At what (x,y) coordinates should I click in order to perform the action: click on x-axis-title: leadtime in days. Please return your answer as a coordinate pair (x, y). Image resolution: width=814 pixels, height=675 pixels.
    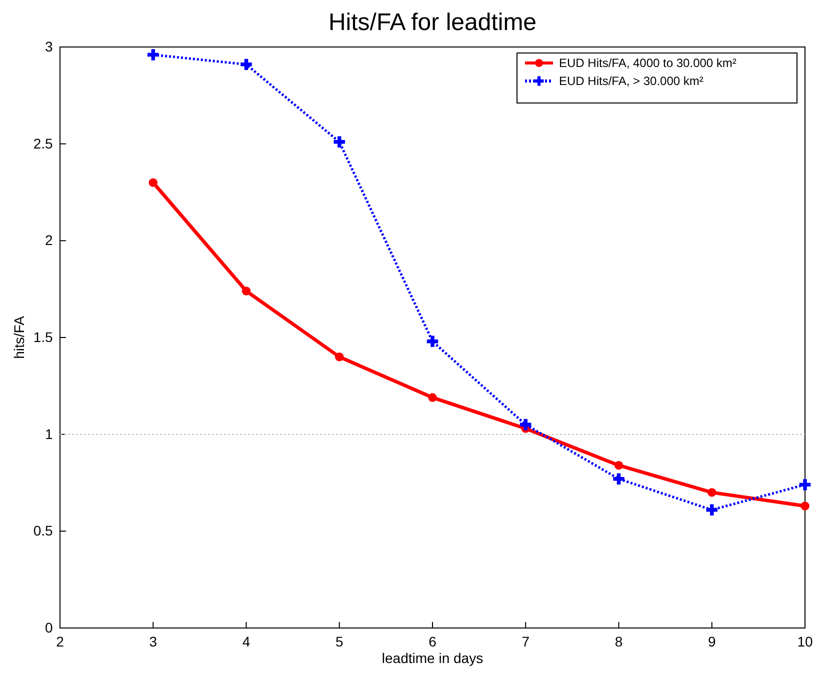
    Looking at the image, I should click on (433, 658).